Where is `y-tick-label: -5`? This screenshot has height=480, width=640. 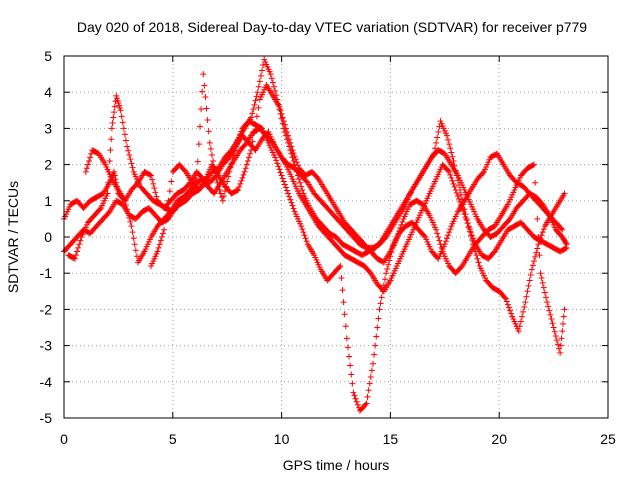 y-tick-label: -5 is located at coordinates (46, 418).